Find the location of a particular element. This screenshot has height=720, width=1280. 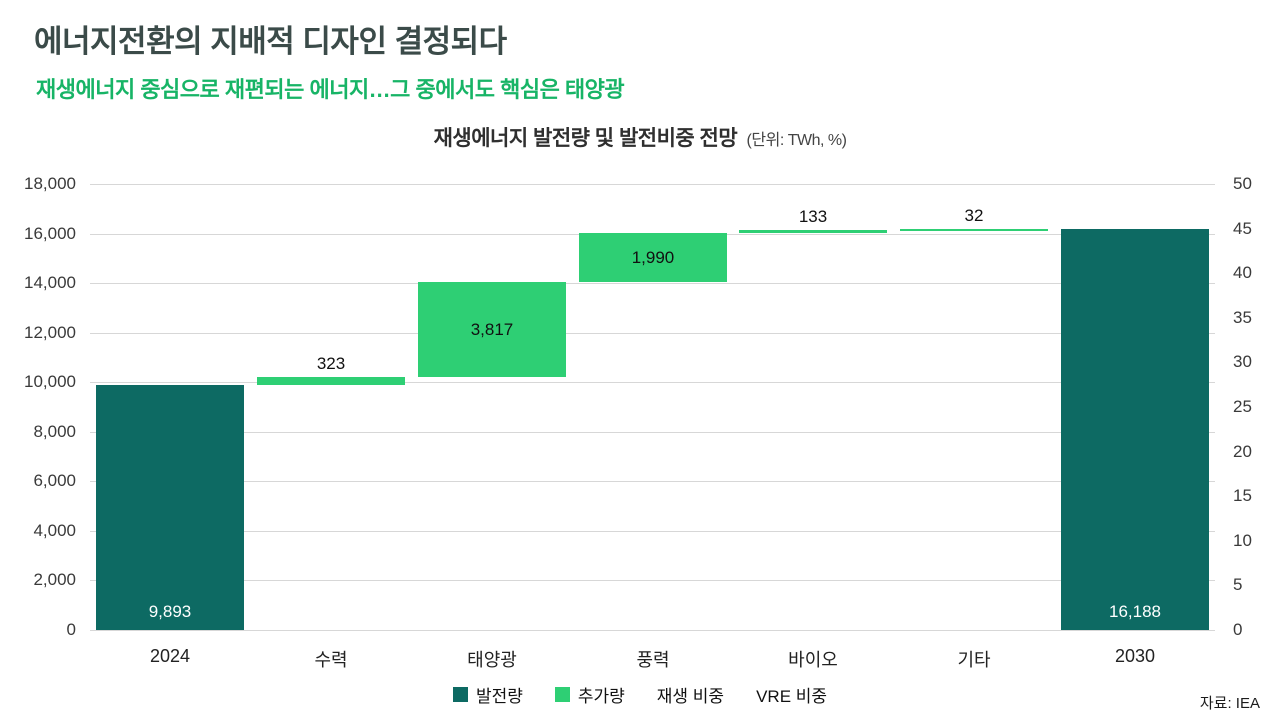

left-axis-tick: 4,000 is located at coordinates (54, 530).